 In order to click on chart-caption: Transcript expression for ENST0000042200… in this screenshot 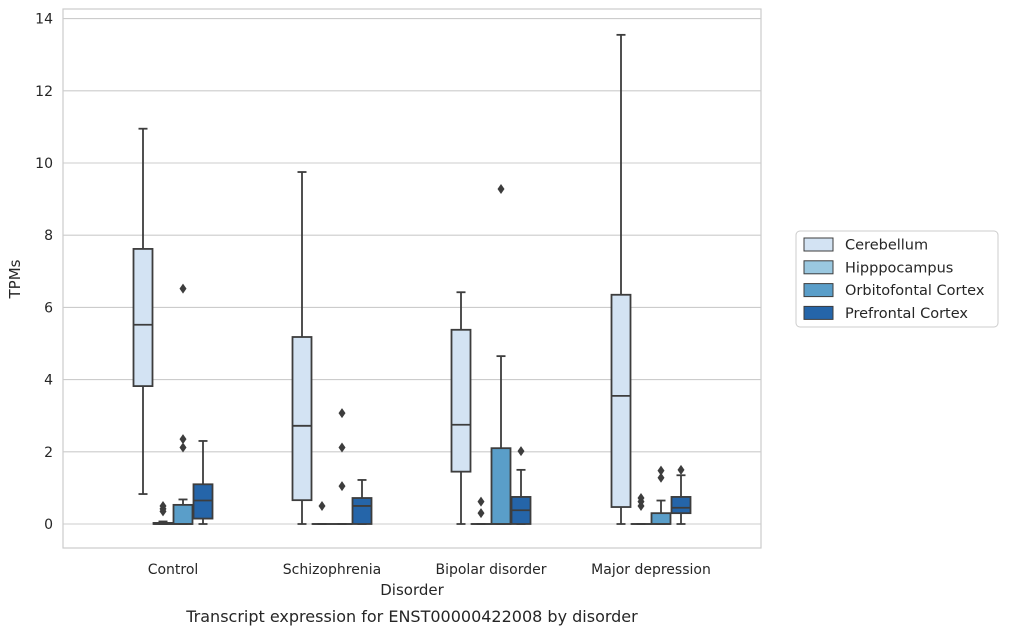, I will do `click(411, 616)`.